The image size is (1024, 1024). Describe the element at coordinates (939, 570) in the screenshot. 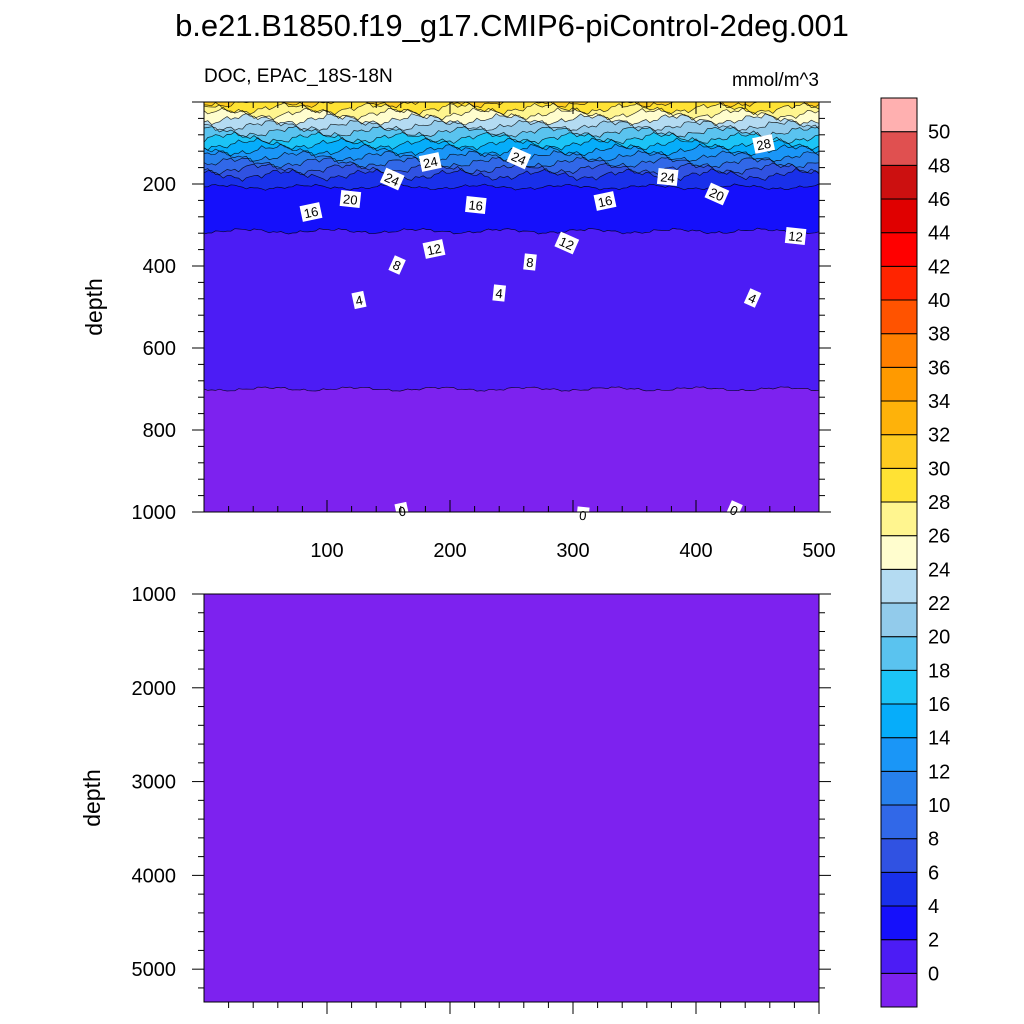

I see `colorbar-label: 24` at that location.